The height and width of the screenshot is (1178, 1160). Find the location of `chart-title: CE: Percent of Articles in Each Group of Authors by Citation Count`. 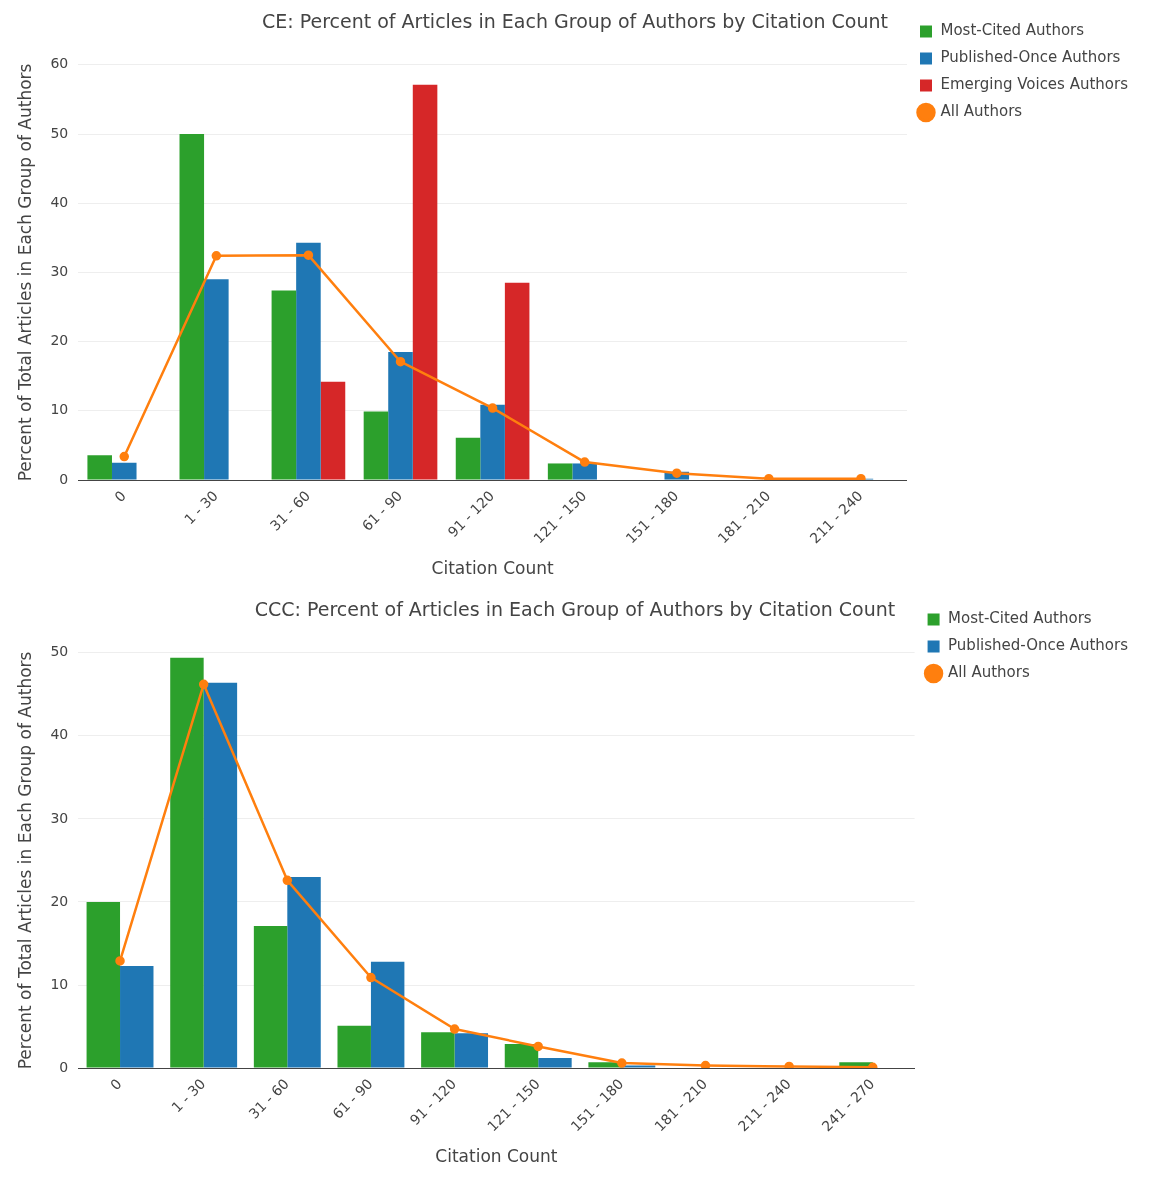

chart-title: CE: Percent of Articles in Each Group of Authors by Citation Count is located at coordinates (575, 21).